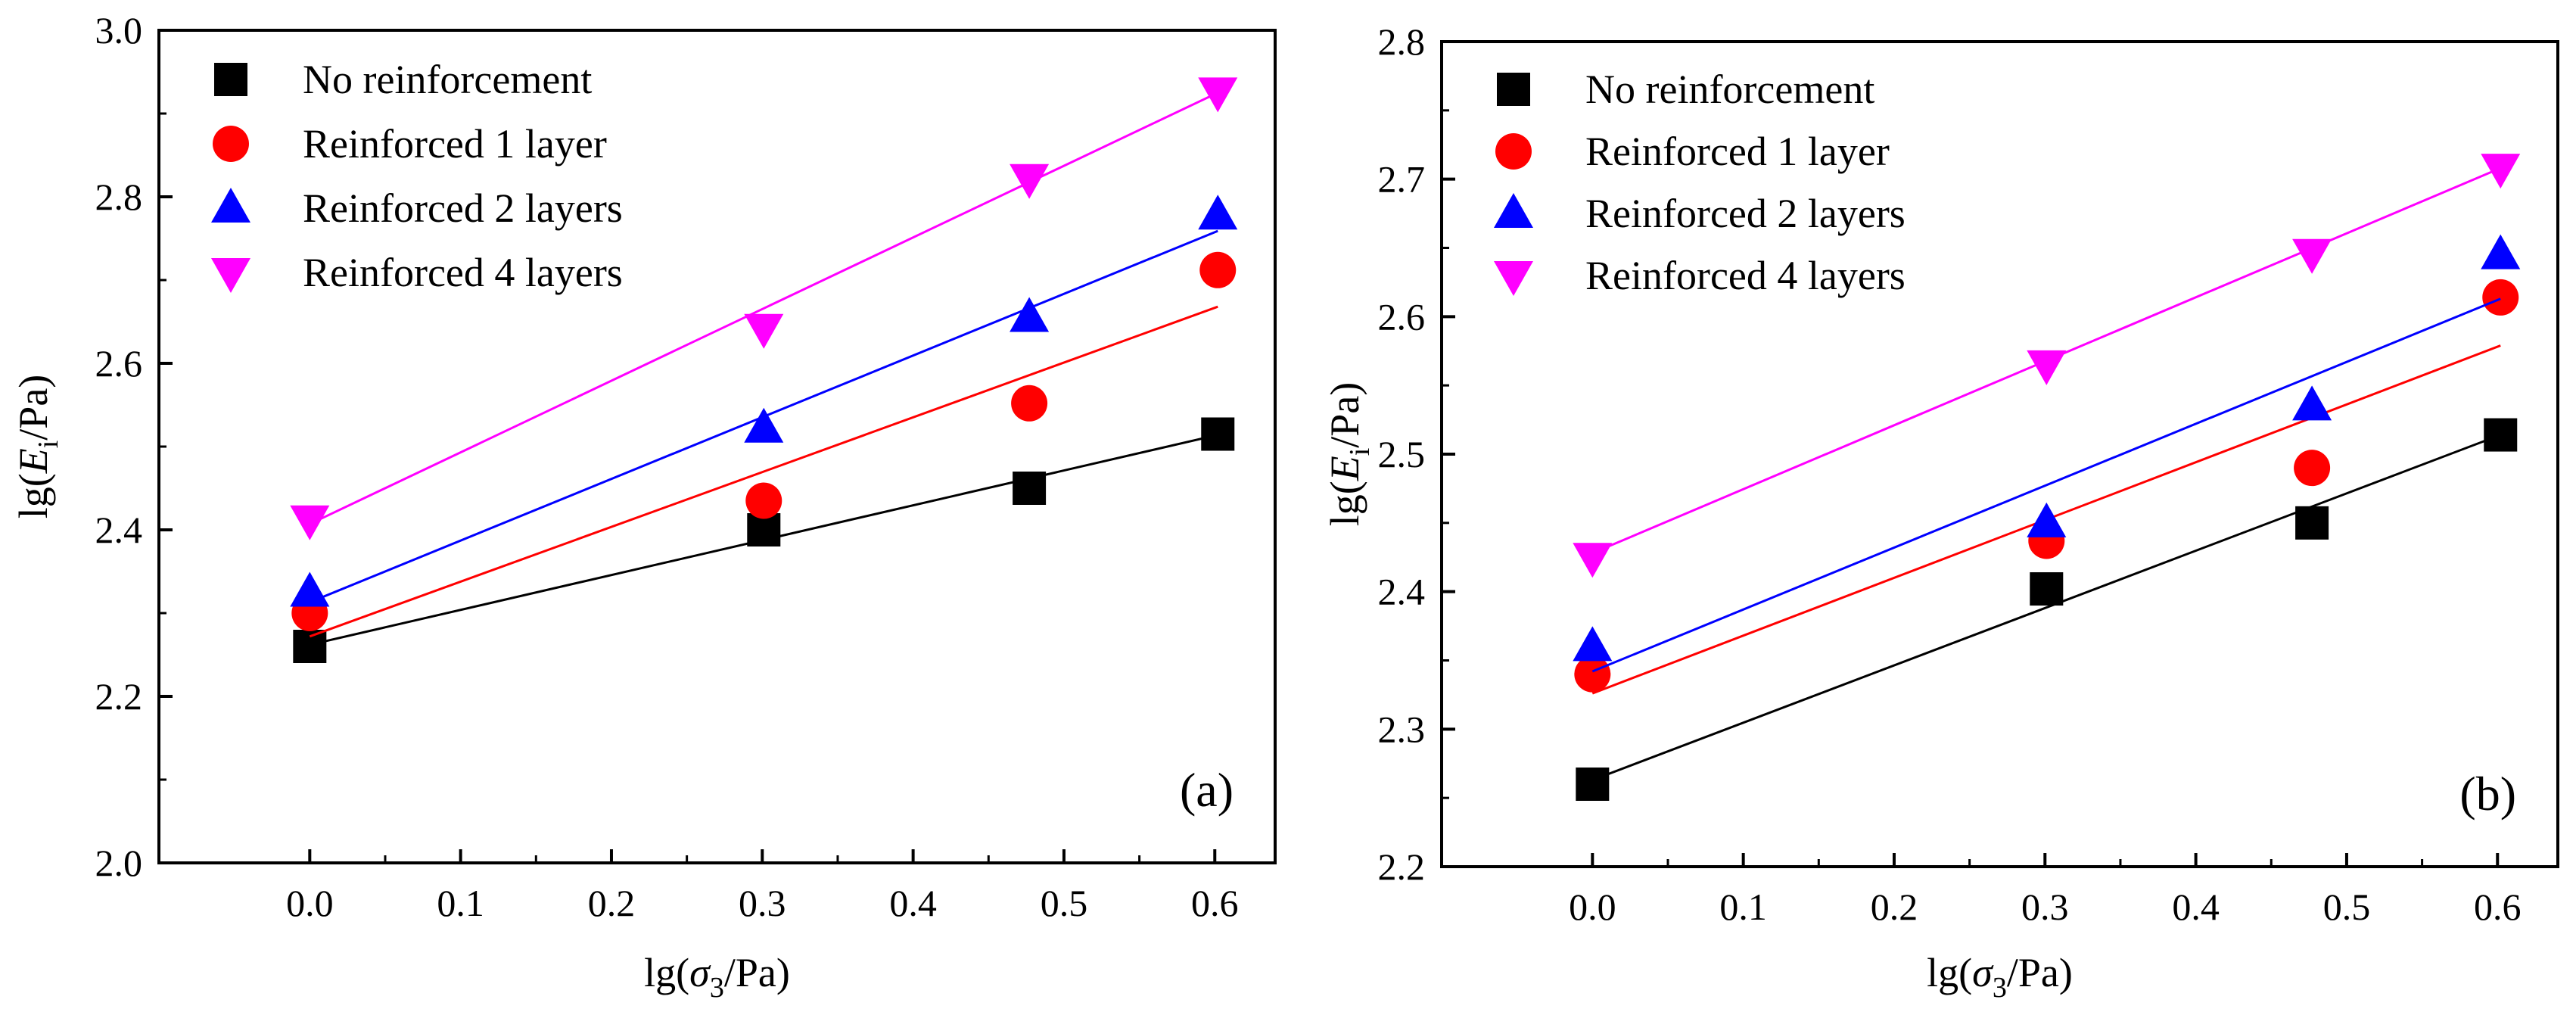 The width and height of the screenshot is (2576, 1012). I want to click on y-tick-label: 2.2, so click(119, 697).